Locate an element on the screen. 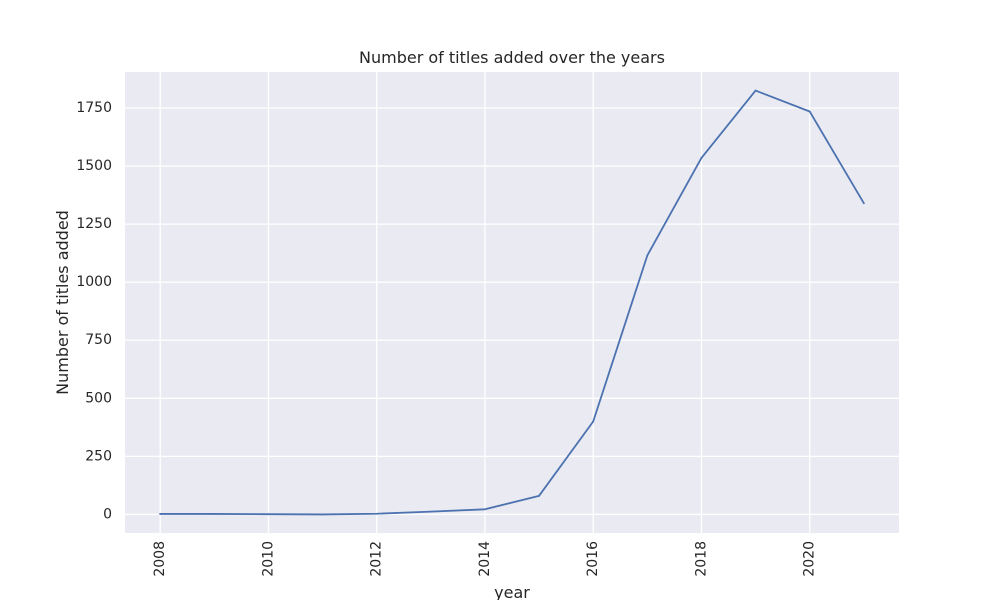 This screenshot has width=1000, height=604. x-tick-label: 2012 is located at coordinates (377, 559).